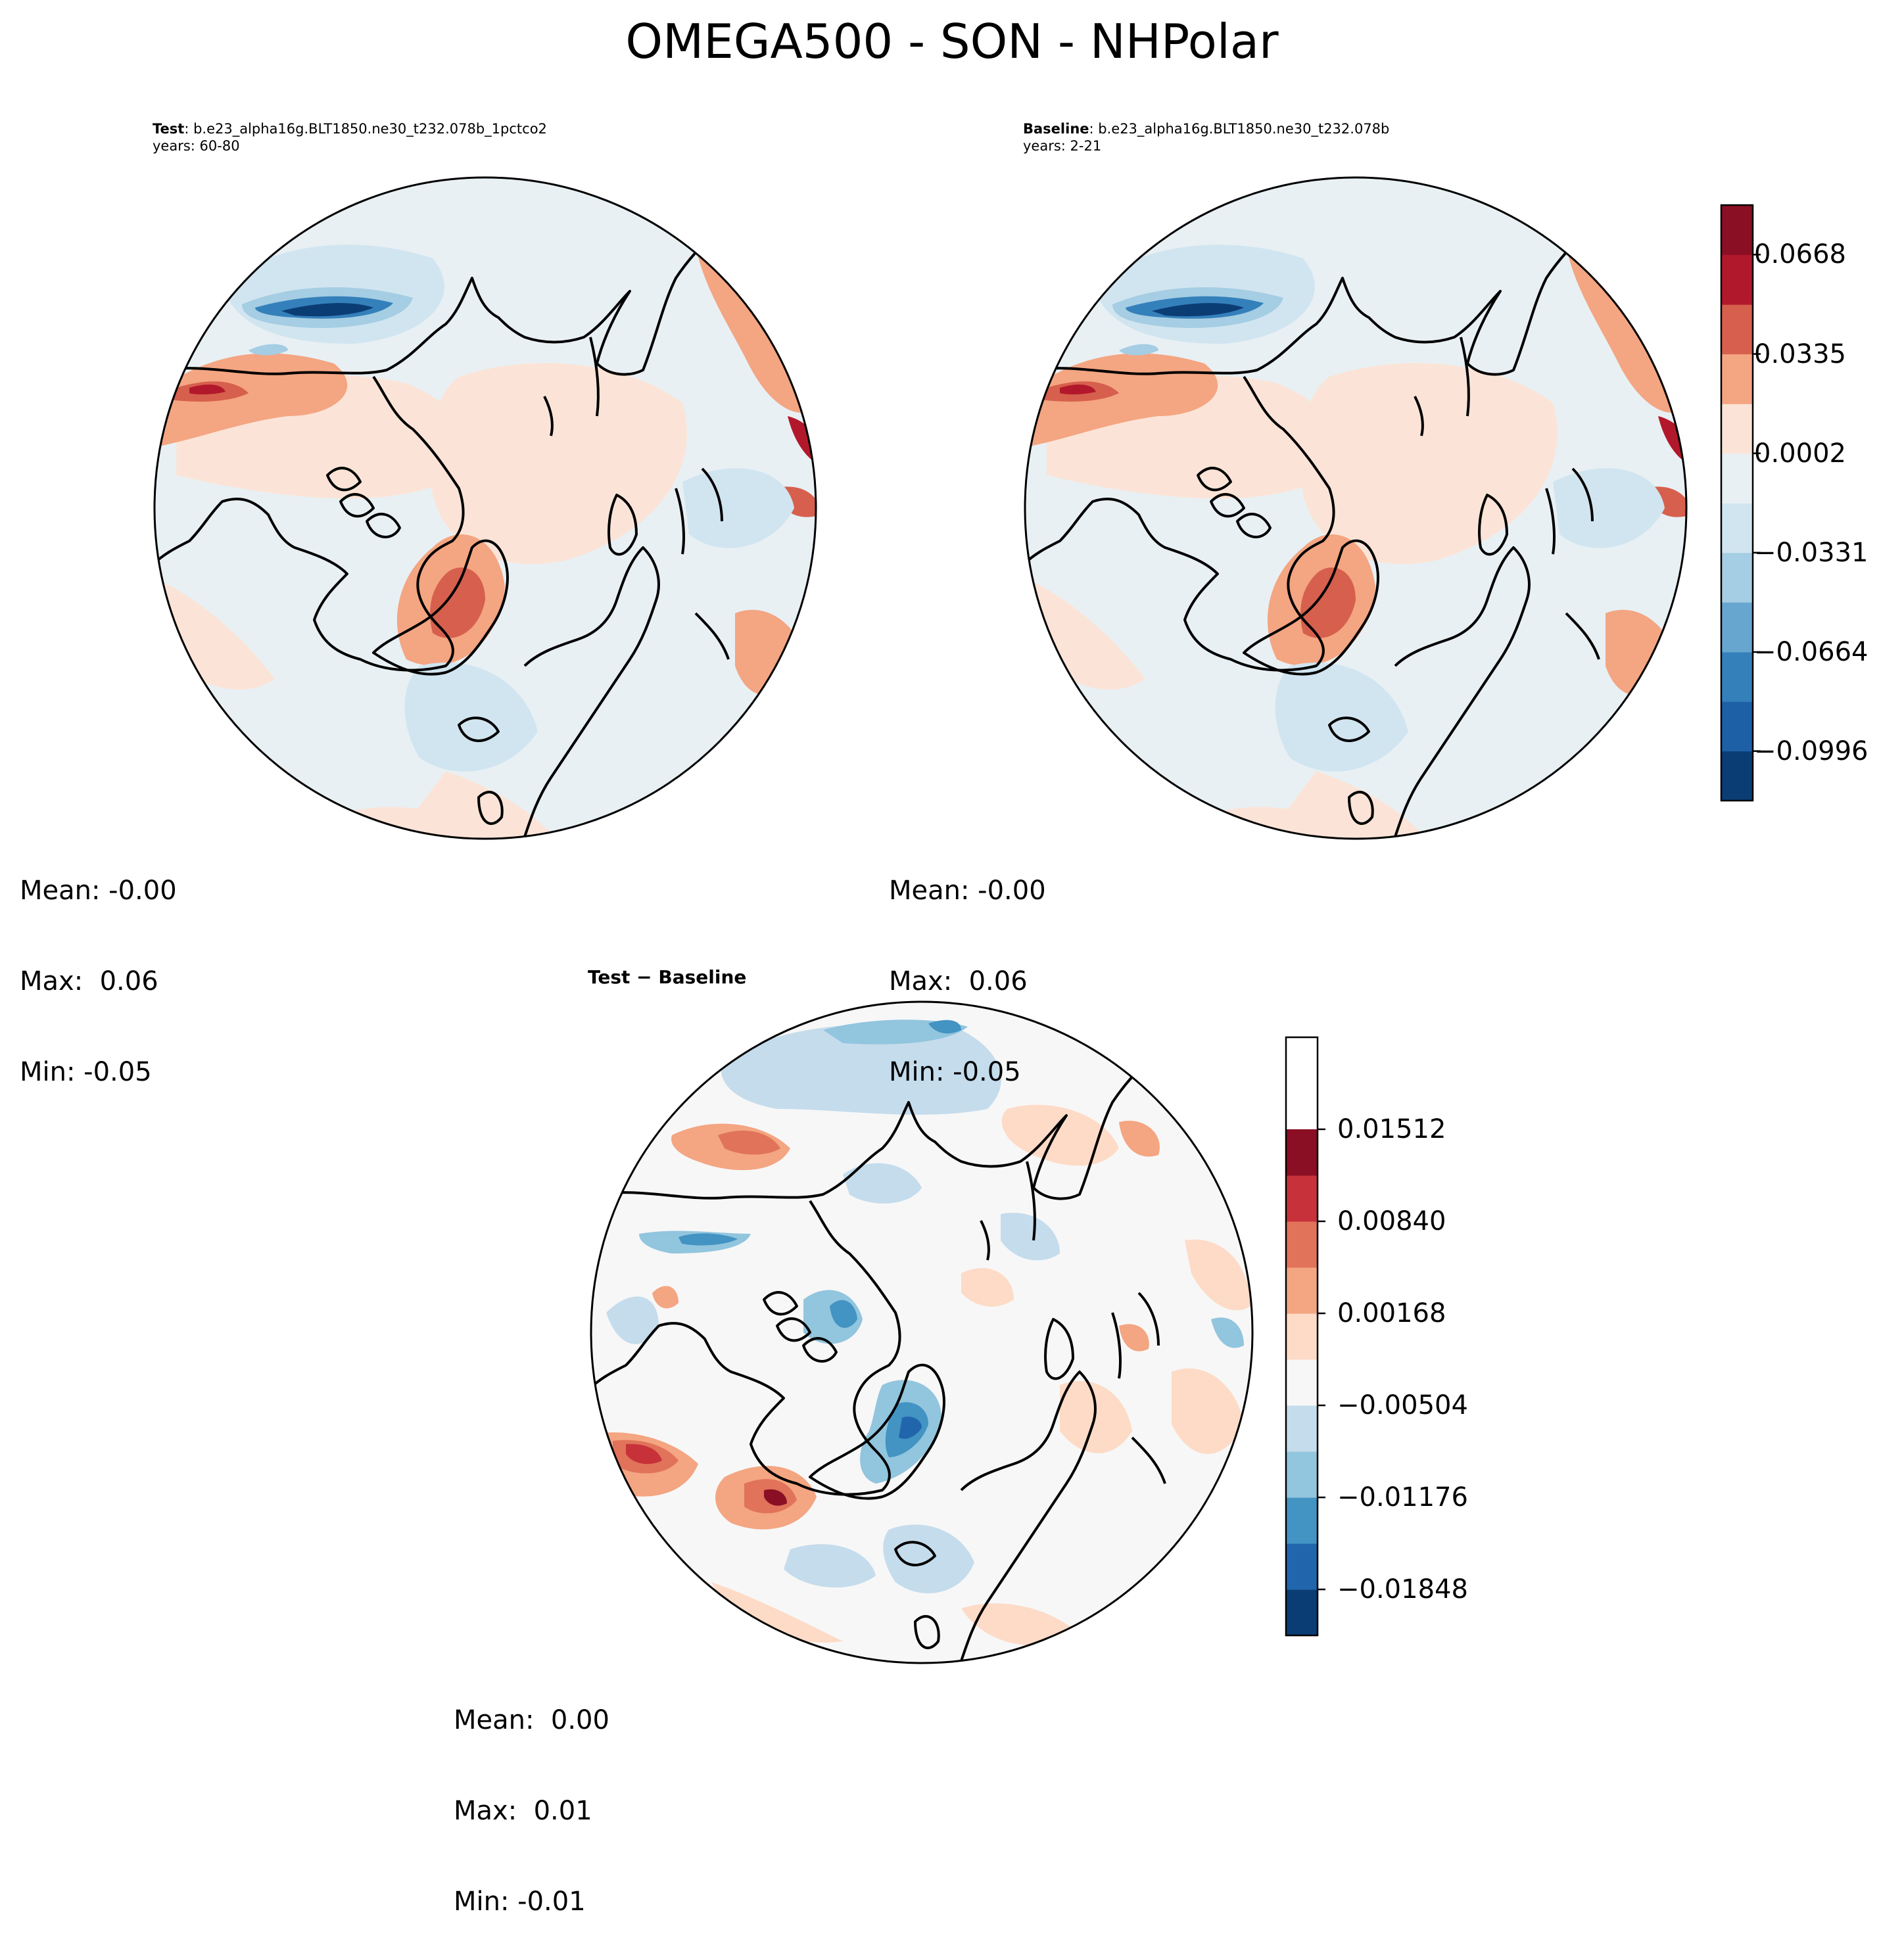 The width and height of the screenshot is (1904, 1947). I want to click on baseline-contour-field, so click(1355, 508).